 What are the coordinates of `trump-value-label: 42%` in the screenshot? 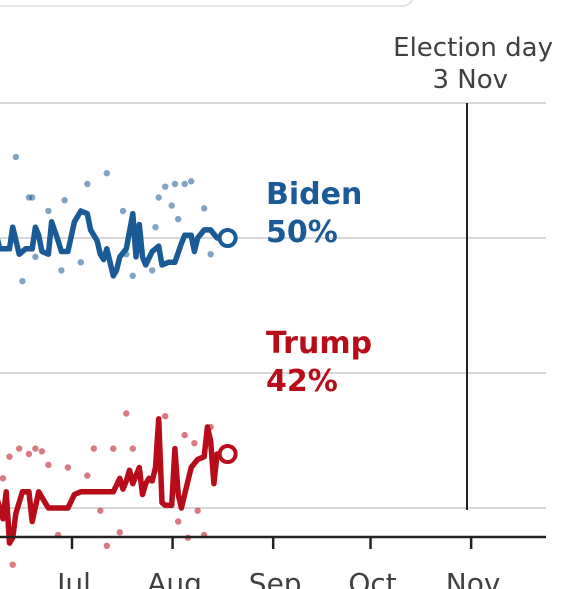 It's located at (302, 381).